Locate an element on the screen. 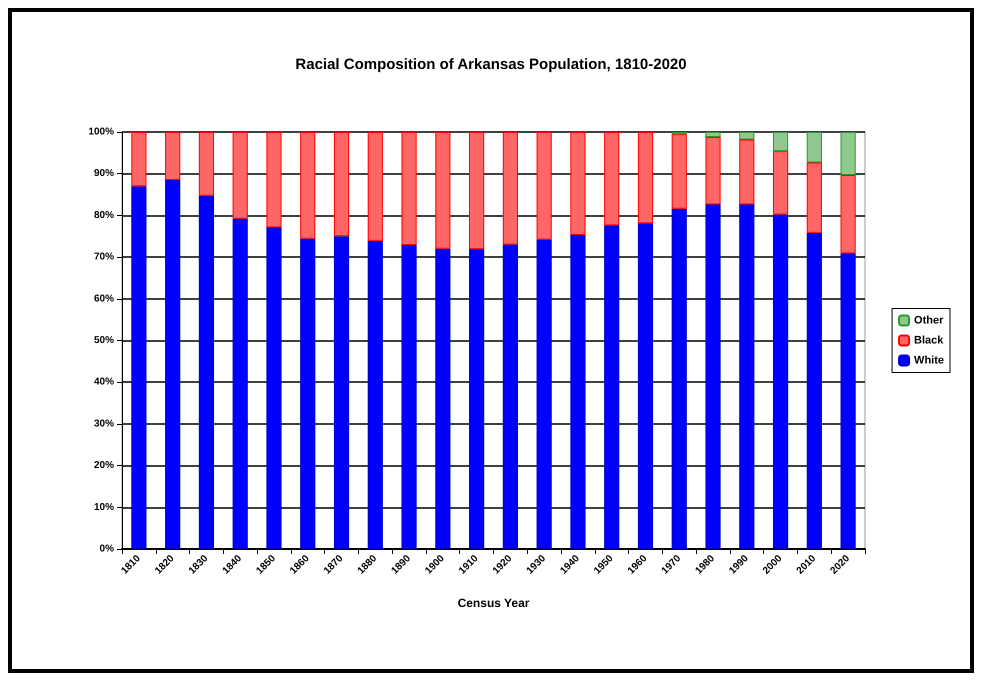 The image size is (982, 681). y-tick-label: 100% is located at coordinates (101, 132).